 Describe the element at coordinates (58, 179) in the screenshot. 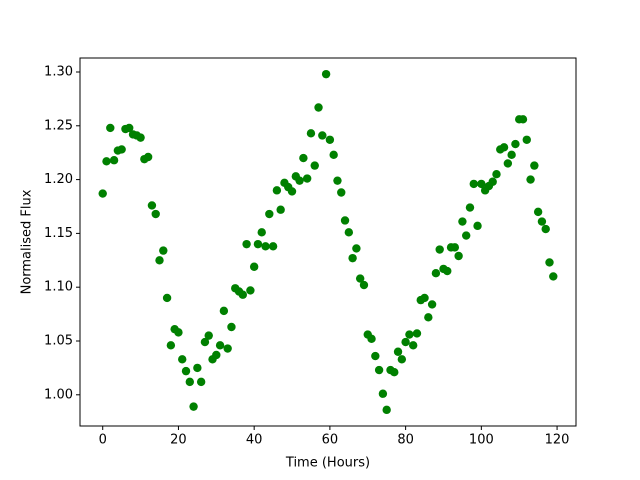

I see `y-tick-label: 1.20` at that location.